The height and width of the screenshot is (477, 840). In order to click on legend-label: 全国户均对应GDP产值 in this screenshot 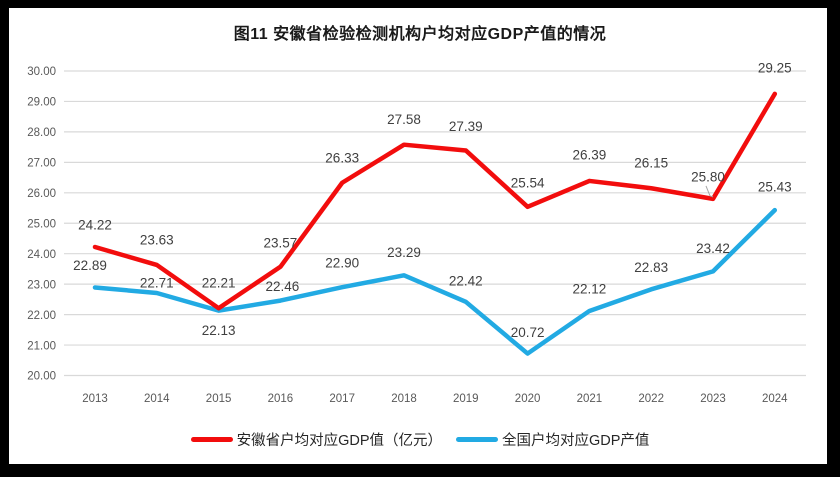, I will do `click(576, 441)`.